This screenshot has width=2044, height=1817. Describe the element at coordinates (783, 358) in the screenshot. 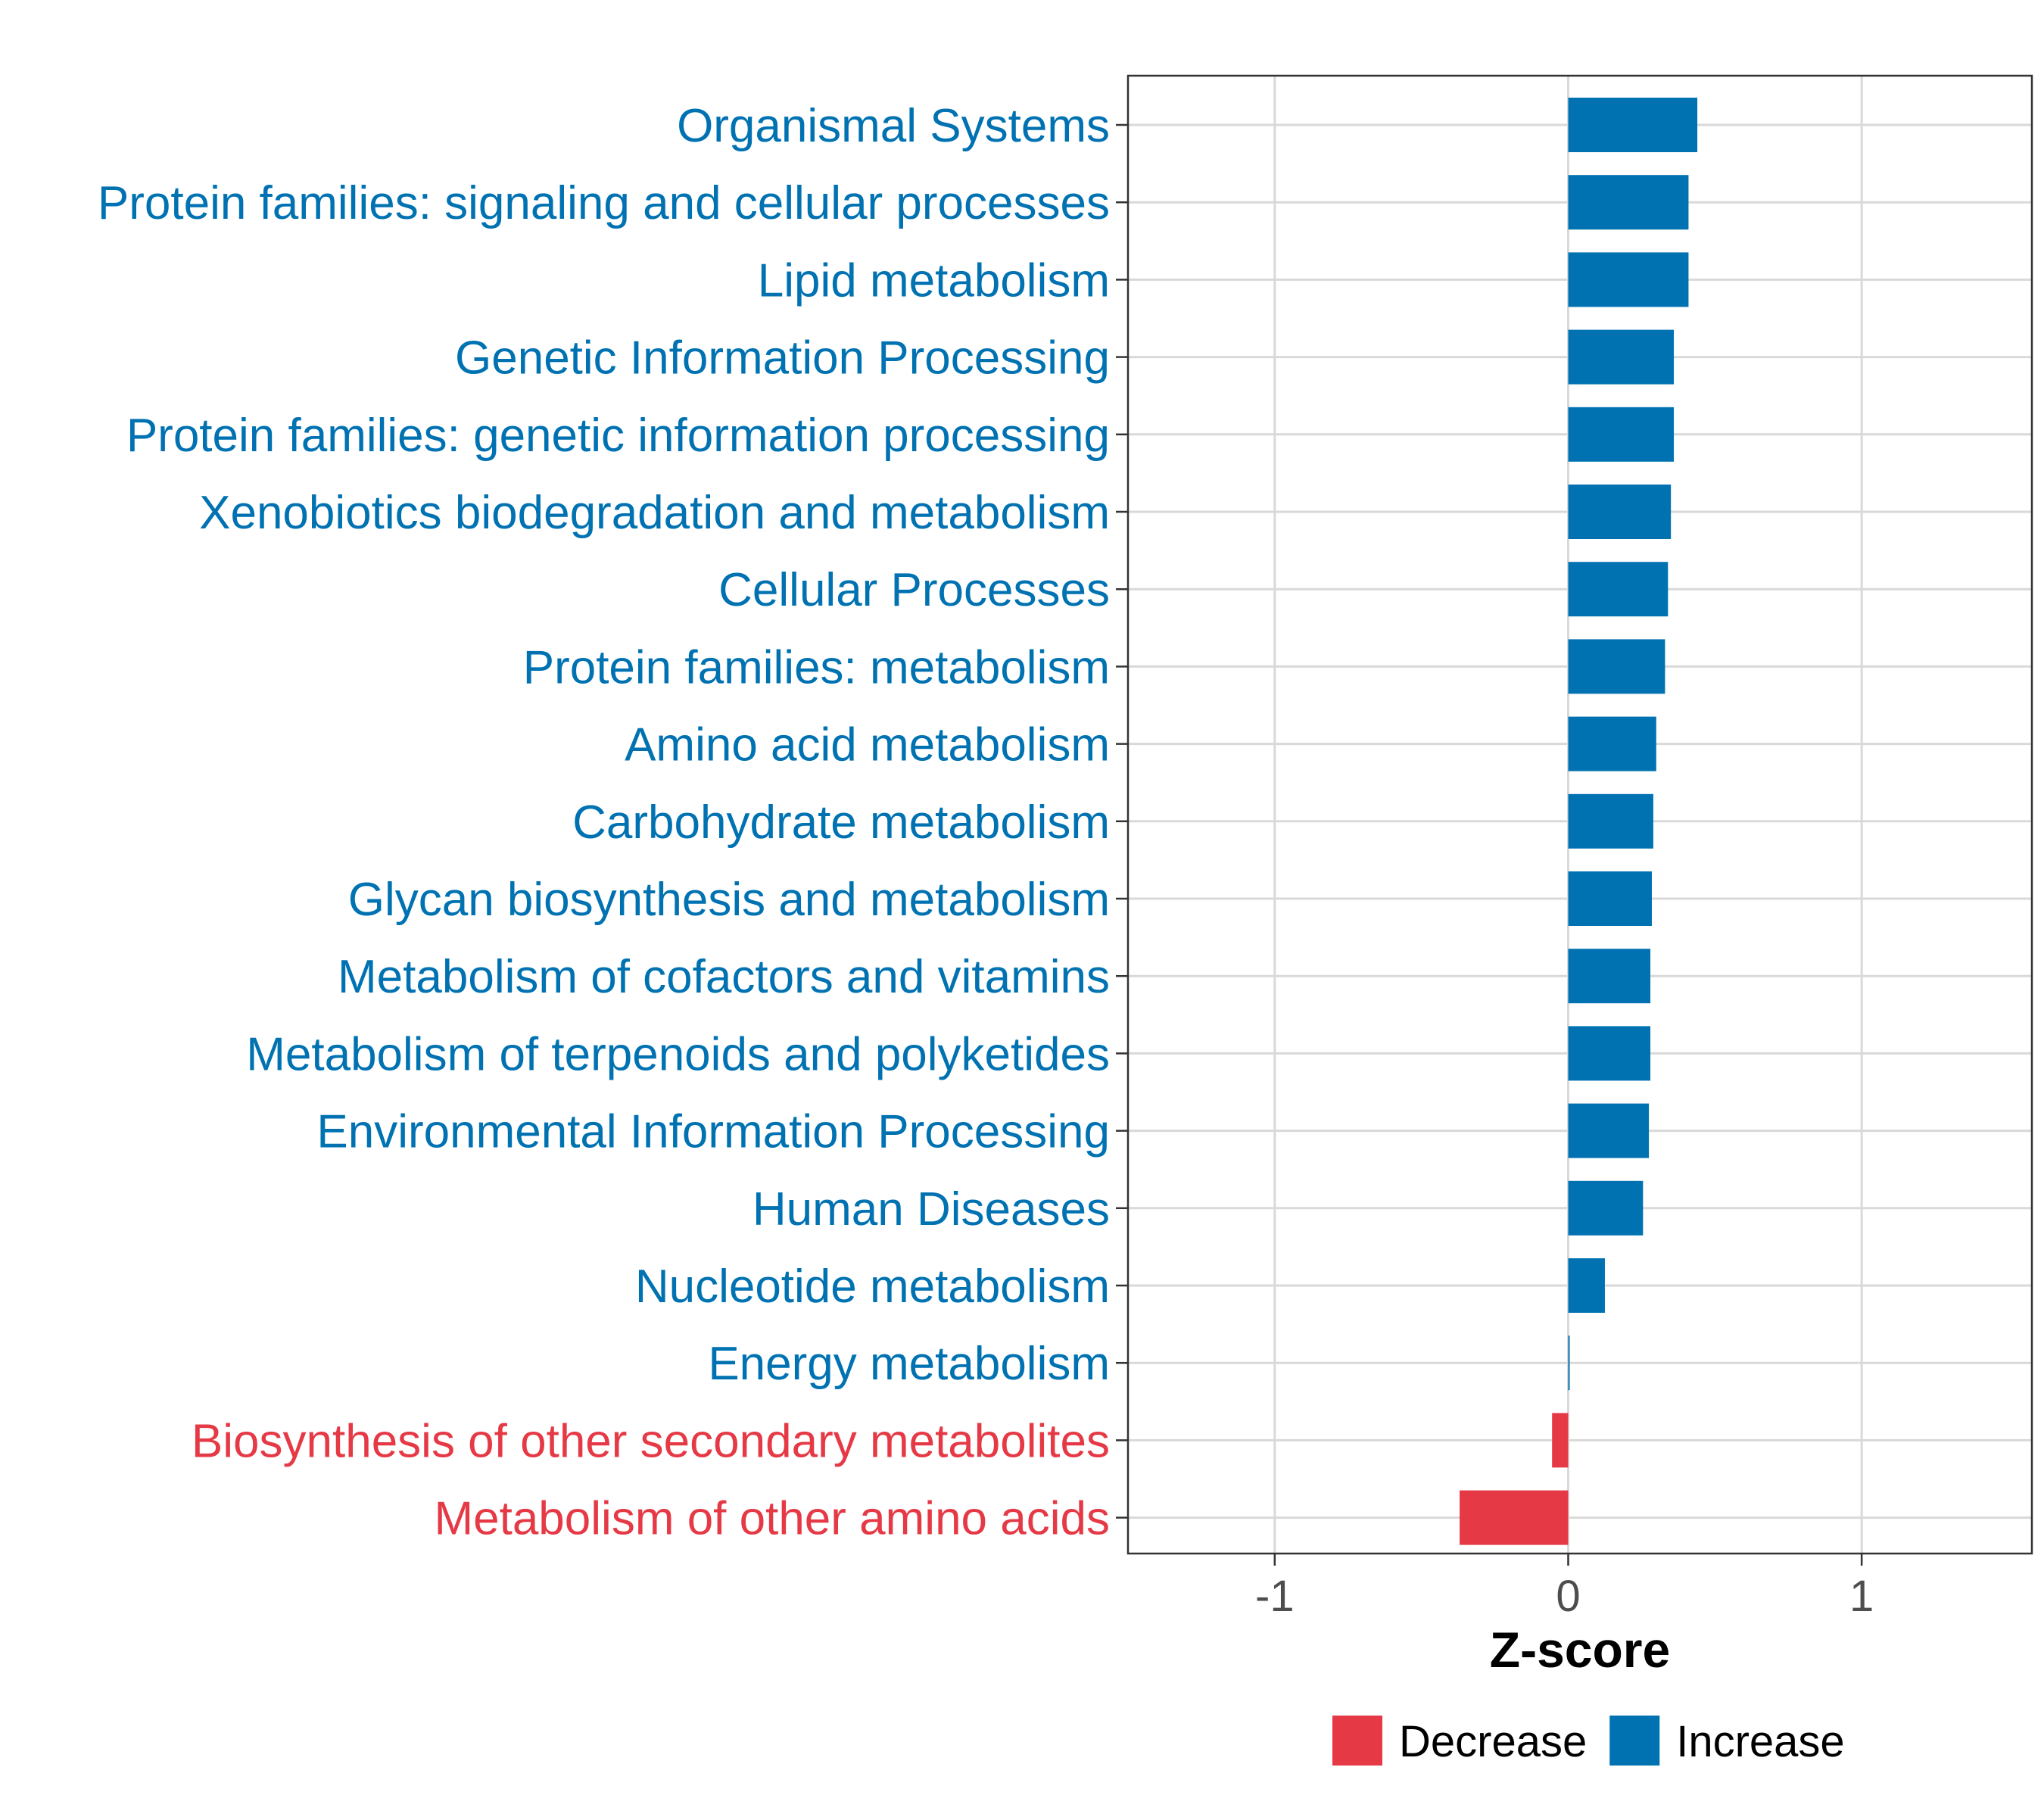

I see `category-label: Genetic Information Processing` at that location.